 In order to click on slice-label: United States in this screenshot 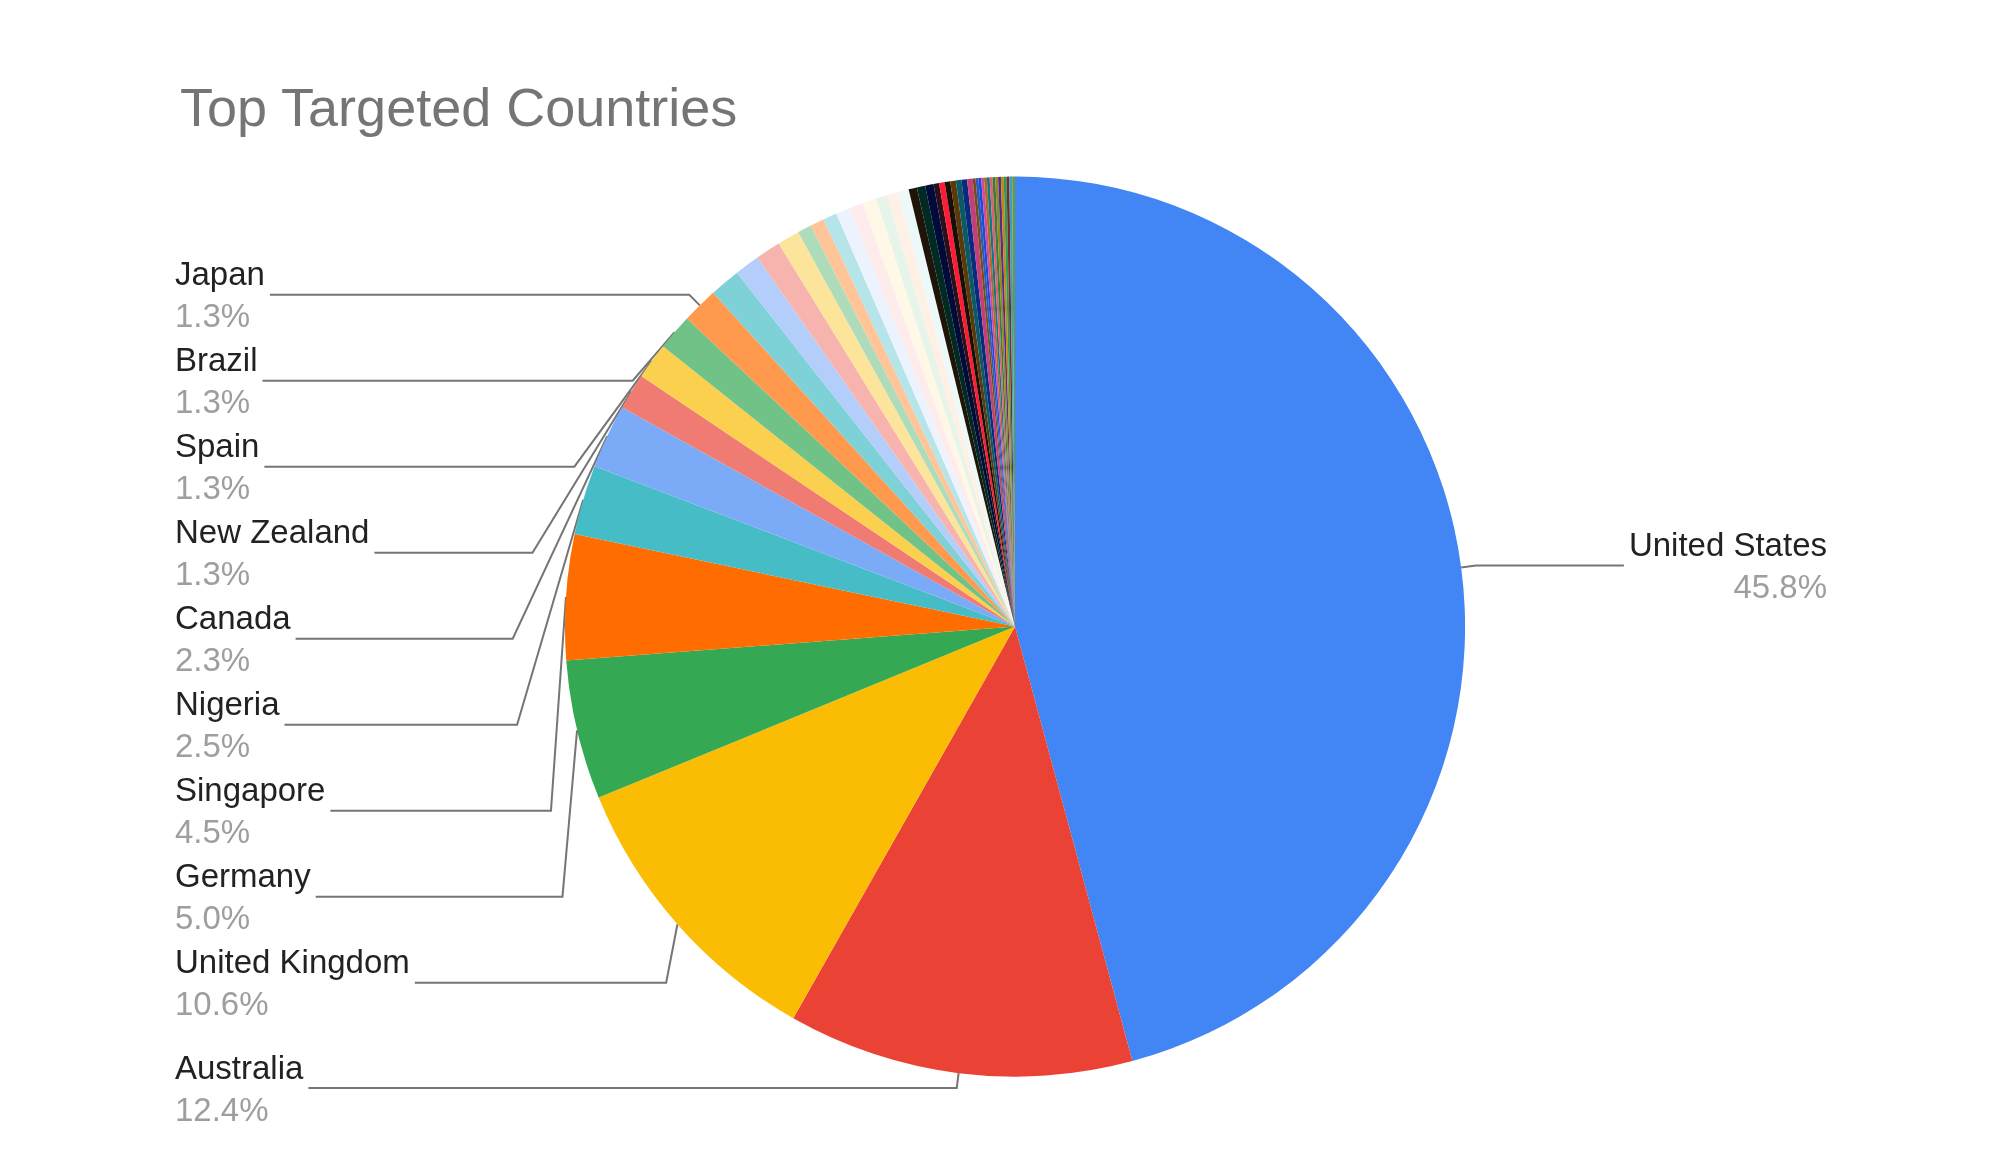, I will do `click(1727, 544)`.